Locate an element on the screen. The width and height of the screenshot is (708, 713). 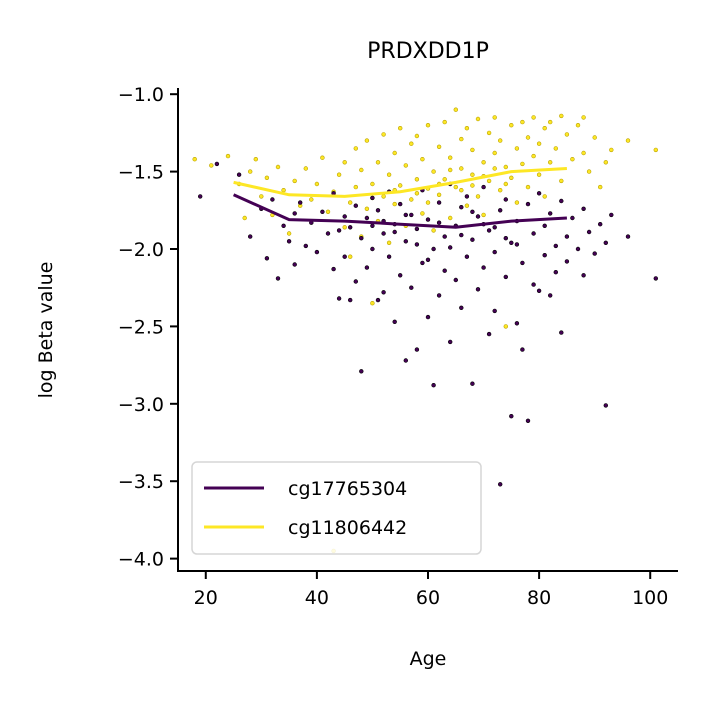
chart-title: PRDXDD1P is located at coordinates (428, 51).